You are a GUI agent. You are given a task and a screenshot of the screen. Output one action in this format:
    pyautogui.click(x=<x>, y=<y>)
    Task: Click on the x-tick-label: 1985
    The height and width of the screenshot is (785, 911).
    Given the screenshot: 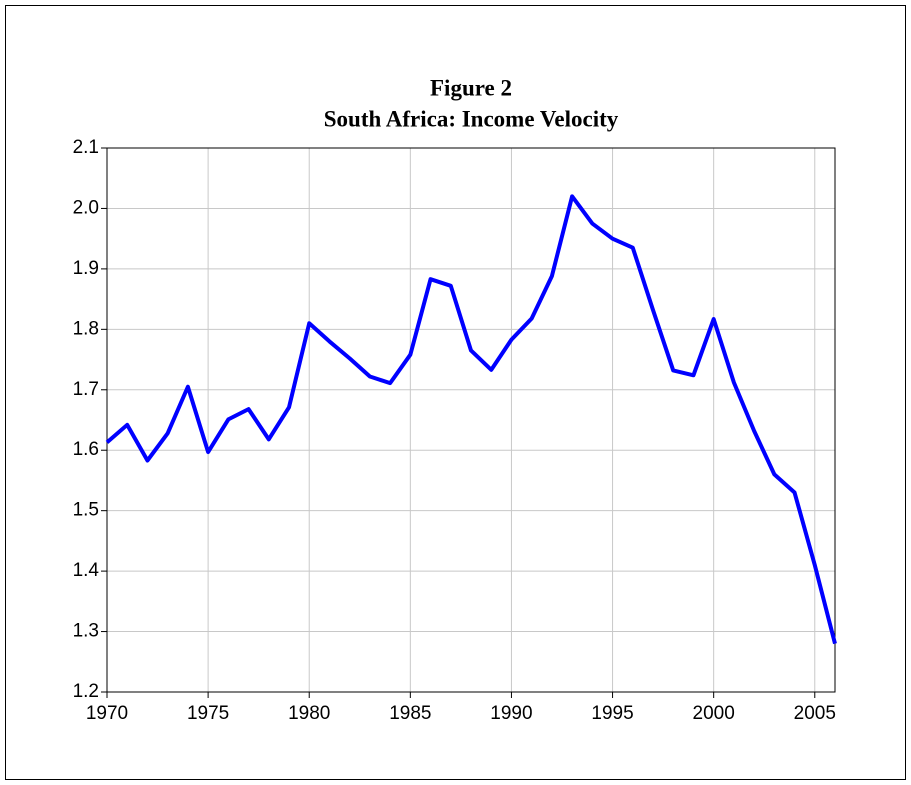 What is the action you would take?
    pyautogui.click(x=410, y=713)
    